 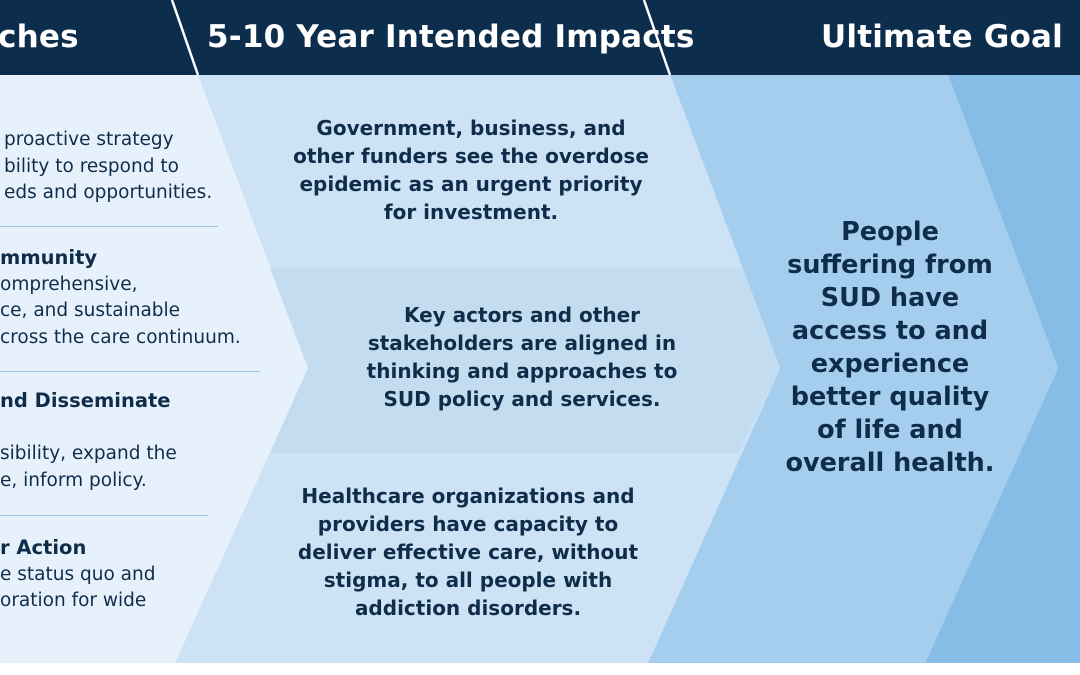 I want to click on impact-line: thinking and approaches to, so click(x=522, y=371).